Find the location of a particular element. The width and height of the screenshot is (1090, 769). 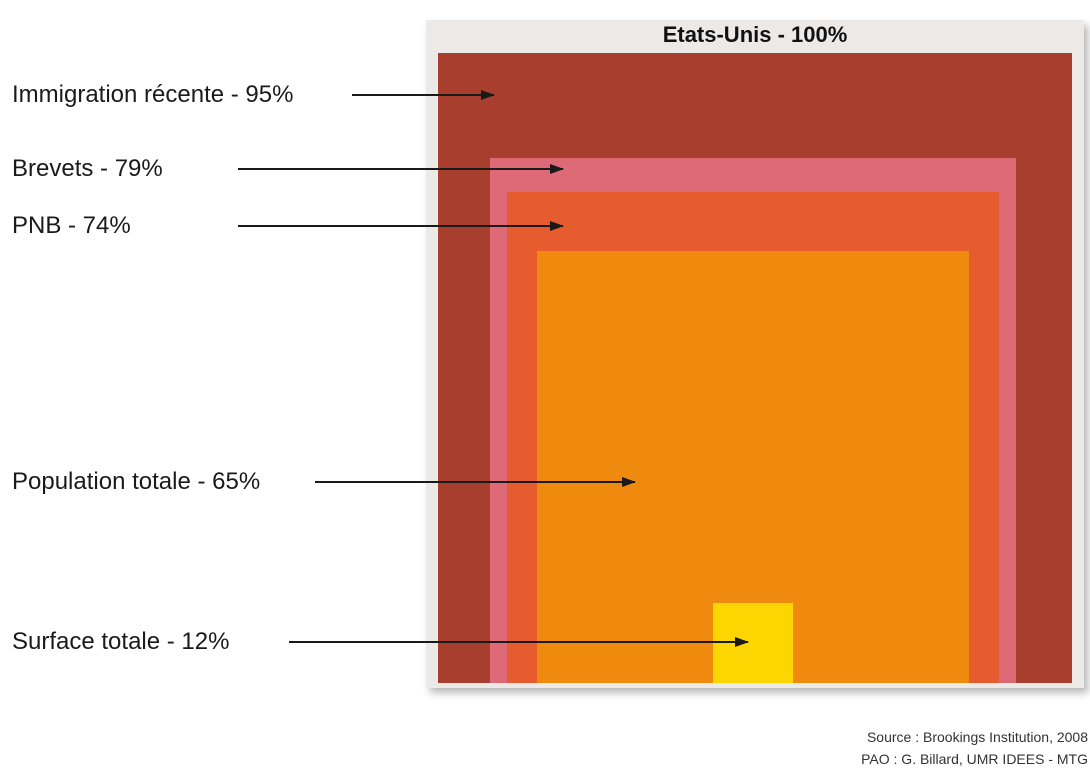

population-label: Population totale - 65% is located at coordinates (136, 481).